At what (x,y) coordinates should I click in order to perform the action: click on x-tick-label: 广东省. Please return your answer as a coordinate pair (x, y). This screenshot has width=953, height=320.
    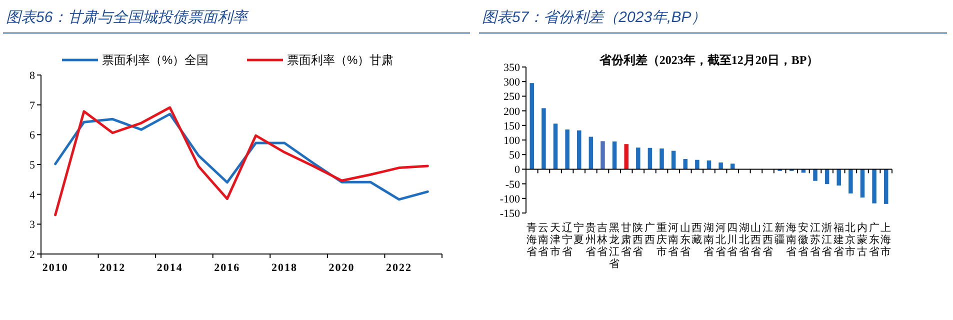
    Looking at the image, I should click on (874, 239).